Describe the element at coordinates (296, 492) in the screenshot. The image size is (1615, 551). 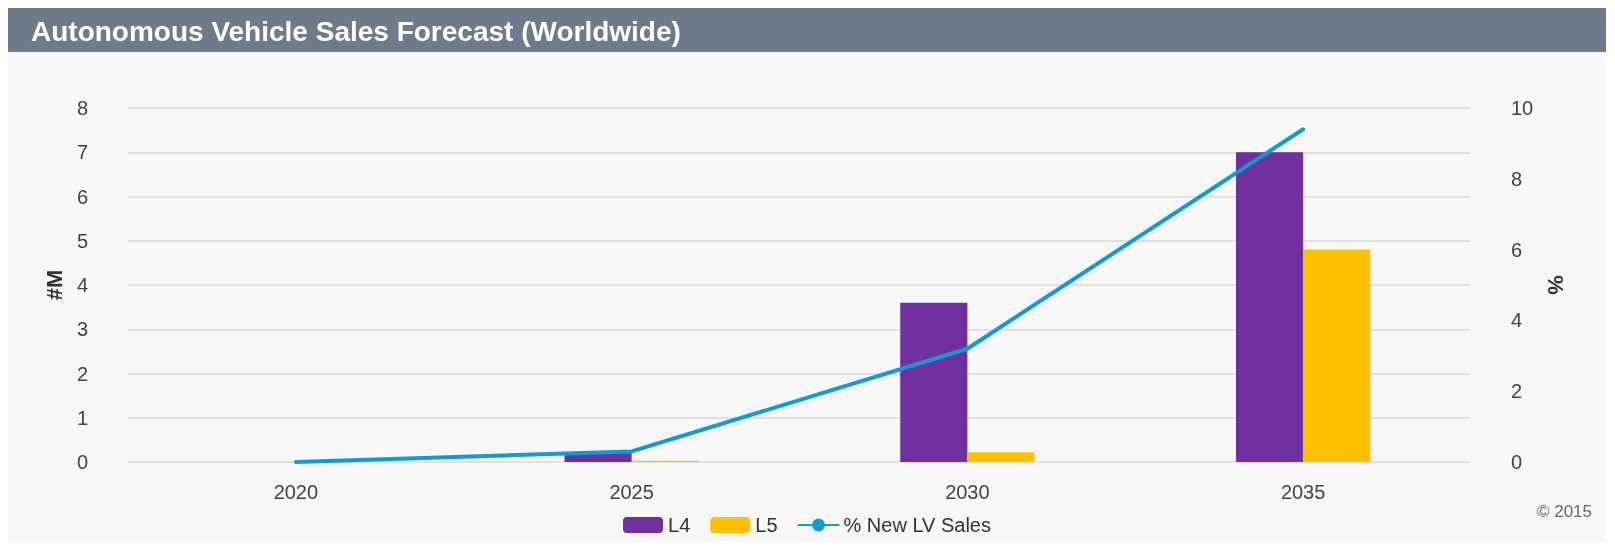
I see `x-tick-label: 2020` at that location.